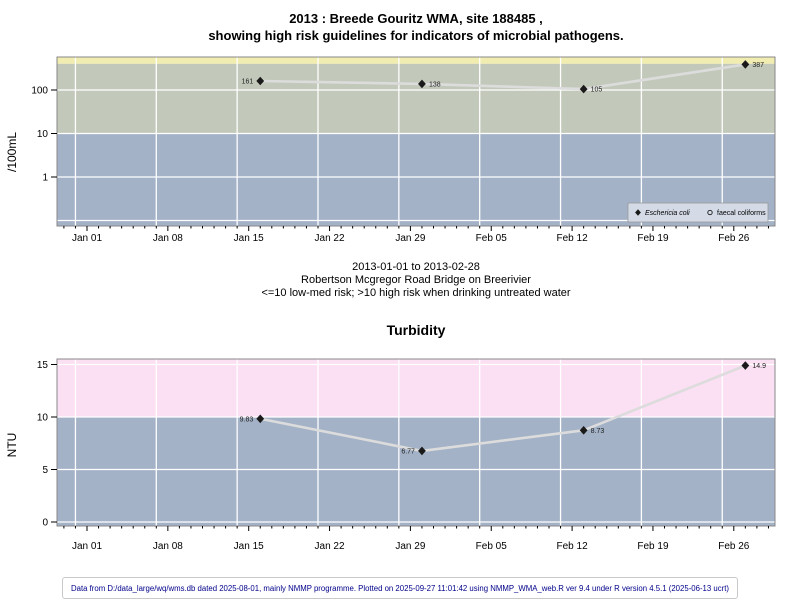  I want to click on data-point-label: 14.9, so click(759, 366).